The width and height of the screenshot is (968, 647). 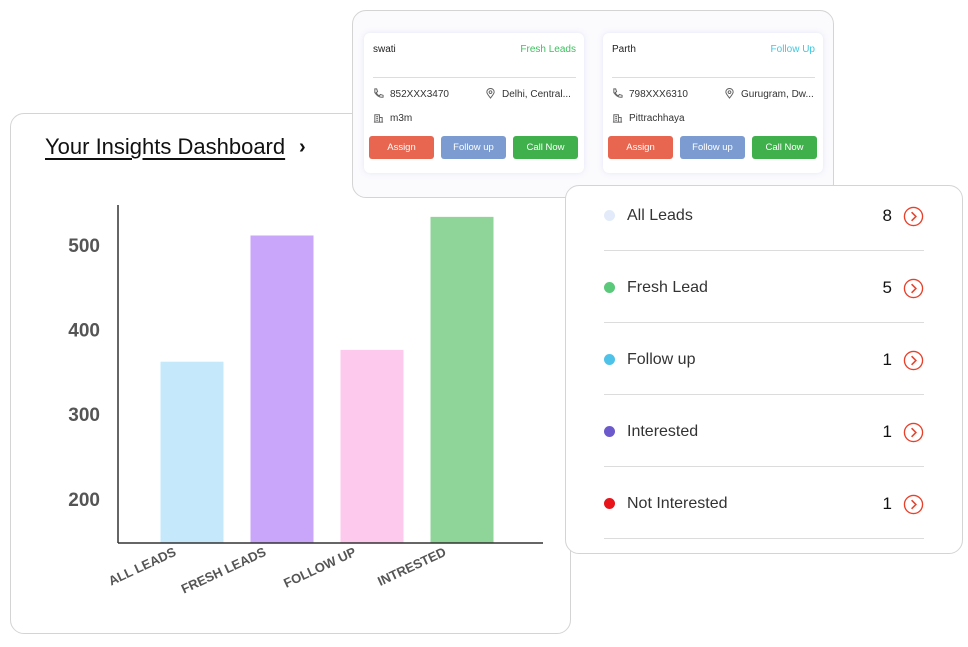 What do you see at coordinates (657, 118) in the screenshot?
I see `lead-company: Pittrachhaya` at bounding box center [657, 118].